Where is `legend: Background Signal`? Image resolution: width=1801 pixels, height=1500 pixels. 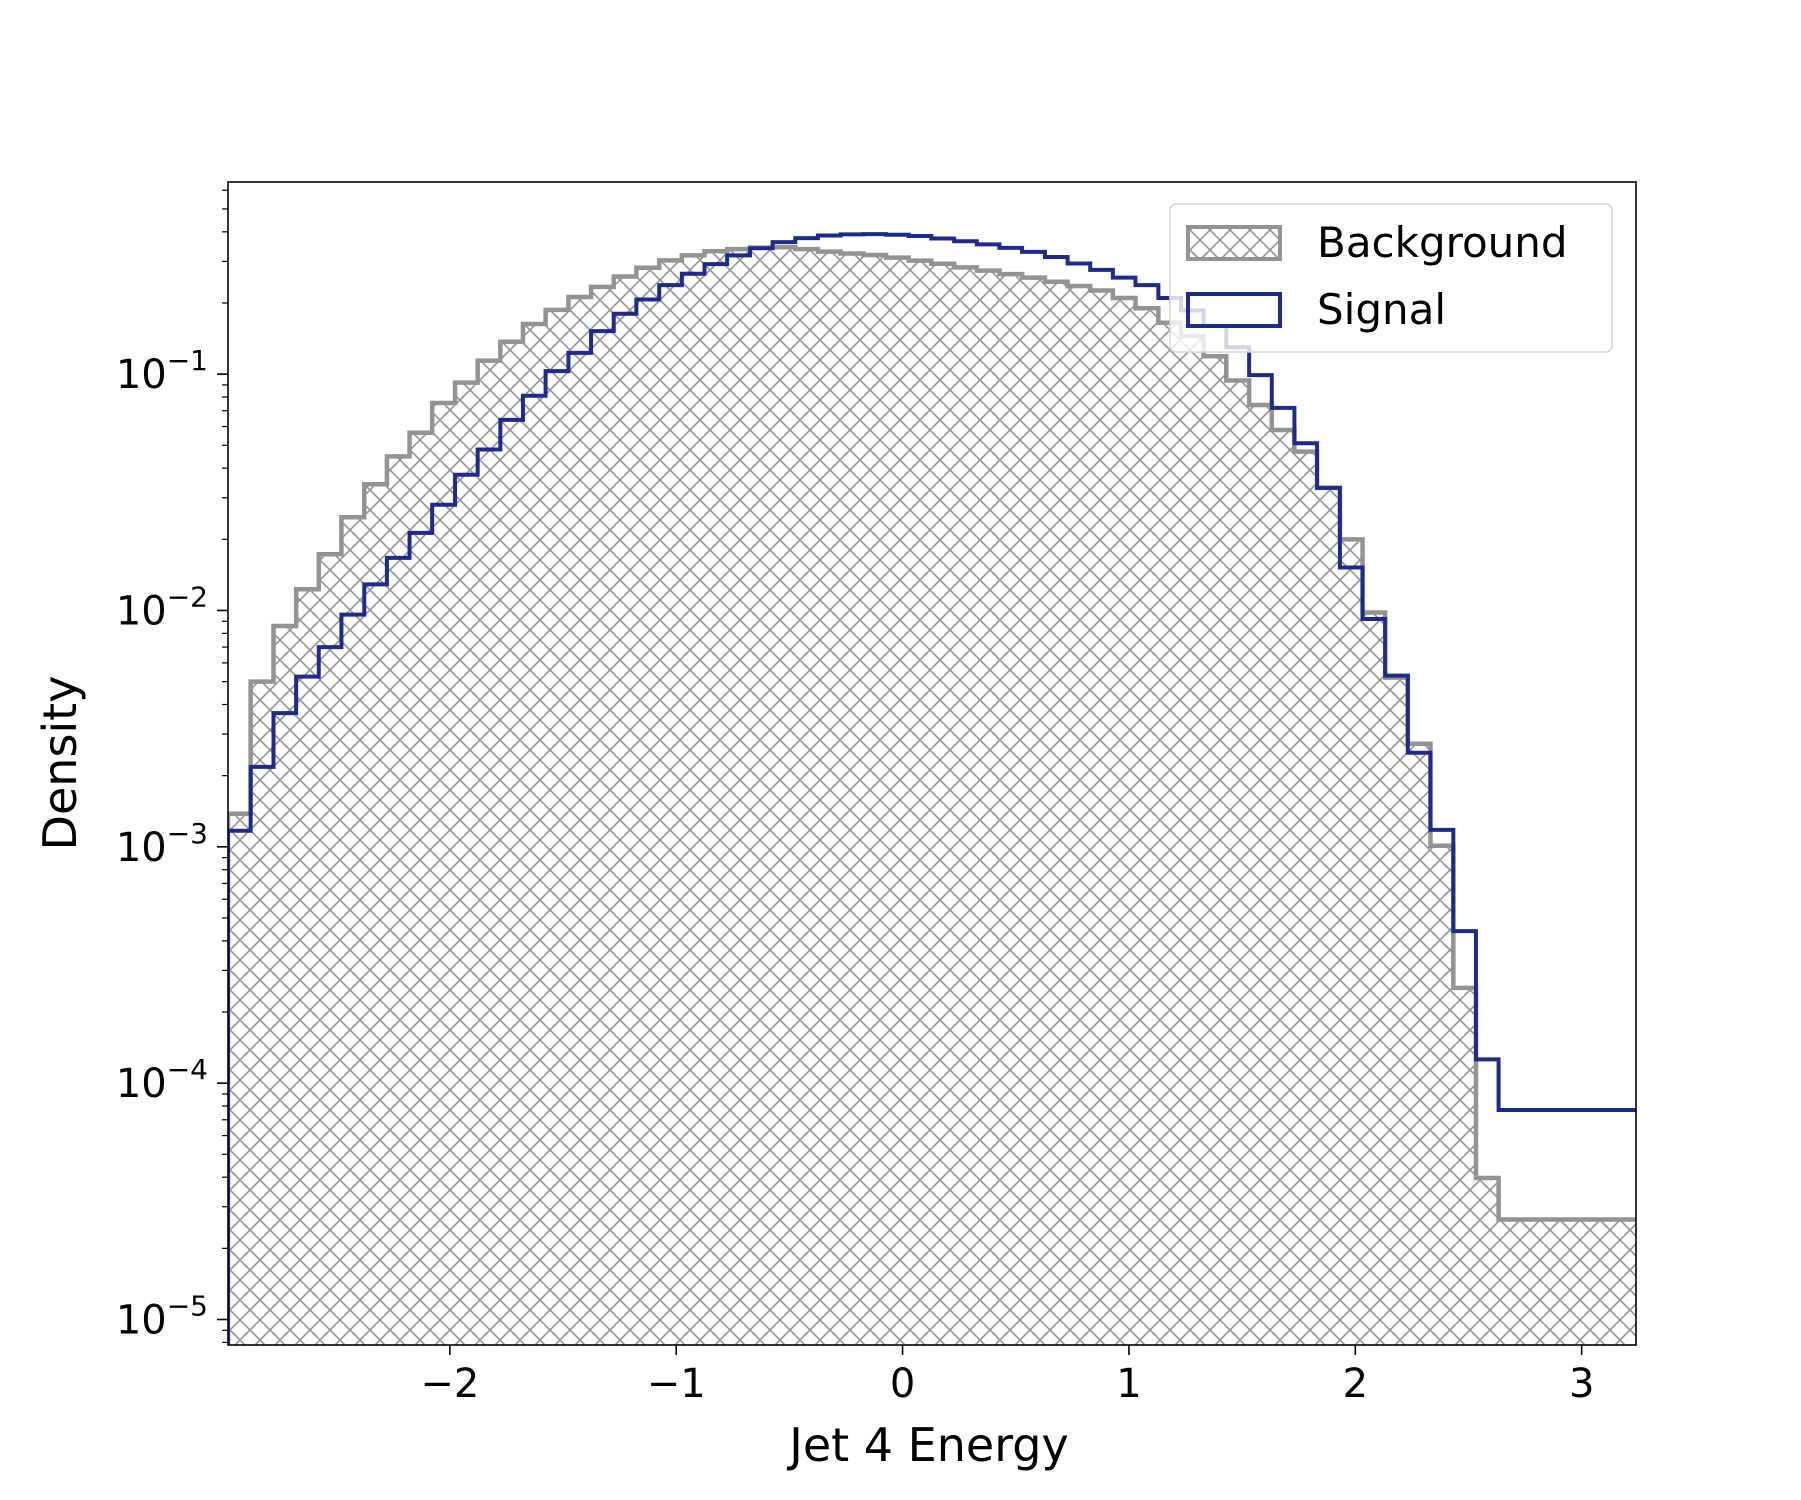 legend: Background Signal is located at coordinates (1391, 278).